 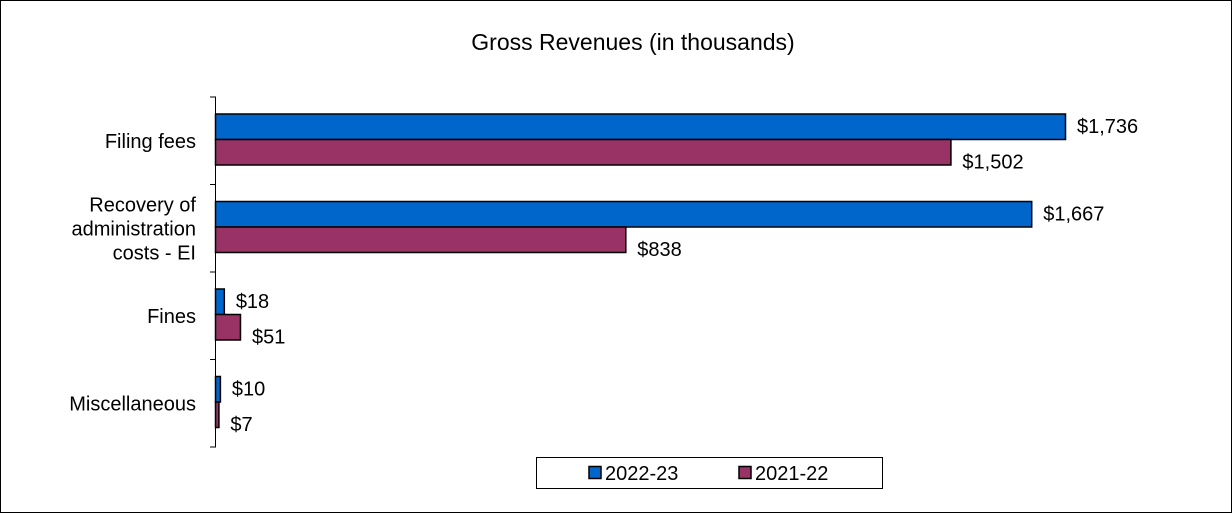 What do you see at coordinates (171, 317) in the screenshot?
I see `category-label: Fines` at bounding box center [171, 317].